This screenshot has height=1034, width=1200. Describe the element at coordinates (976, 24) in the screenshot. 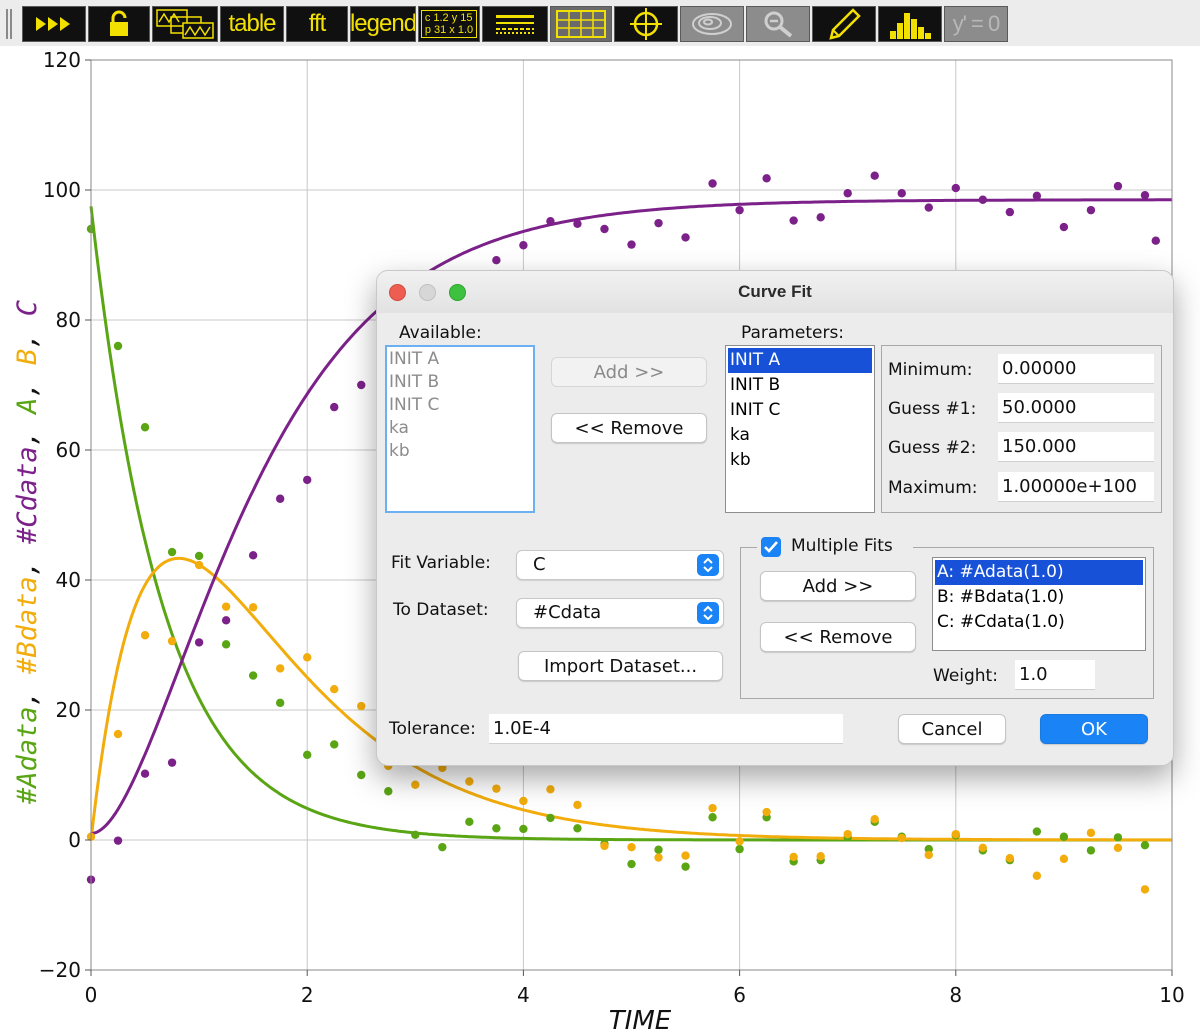

I see `derivative-zero-button: y' = 0` at that location.